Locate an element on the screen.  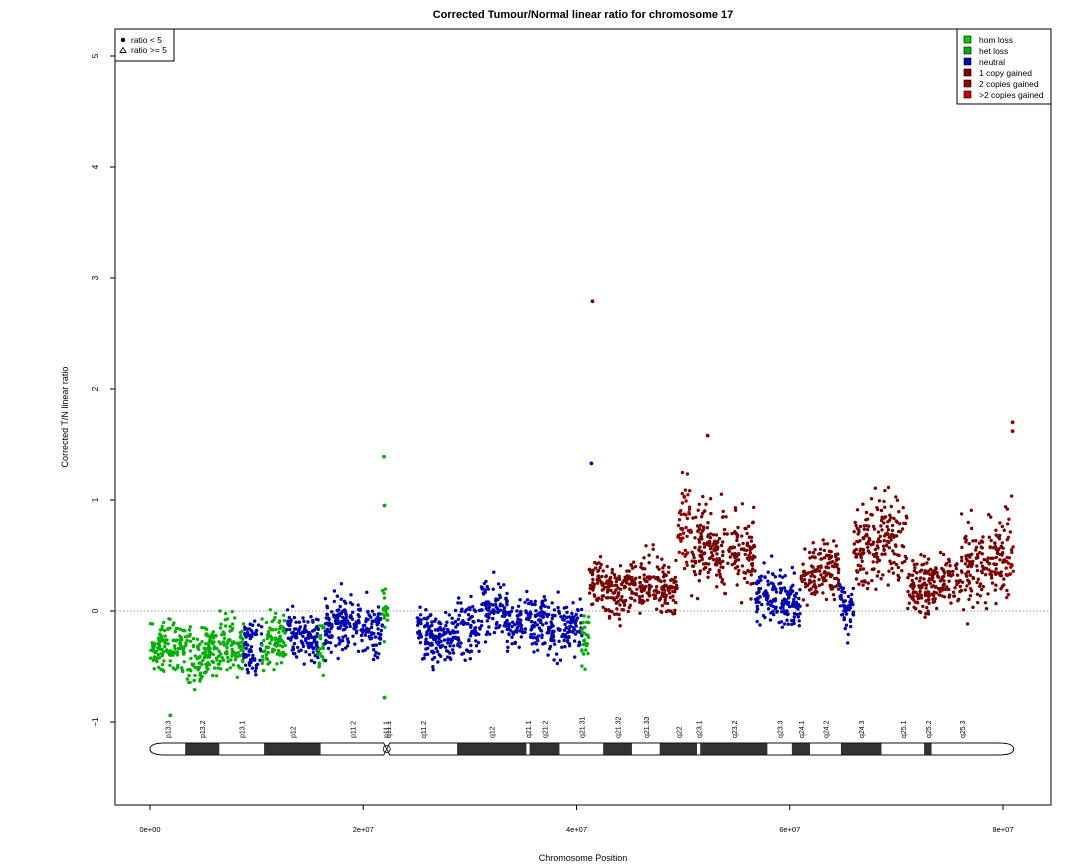
y-tick-label: 1 is located at coordinates (95, 499).